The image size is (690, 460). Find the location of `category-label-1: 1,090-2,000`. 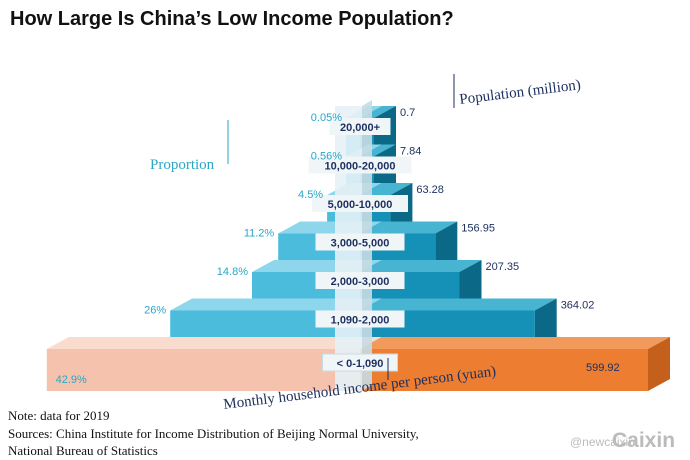

category-label-1: 1,090-2,000 is located at coordinates (360, 321).